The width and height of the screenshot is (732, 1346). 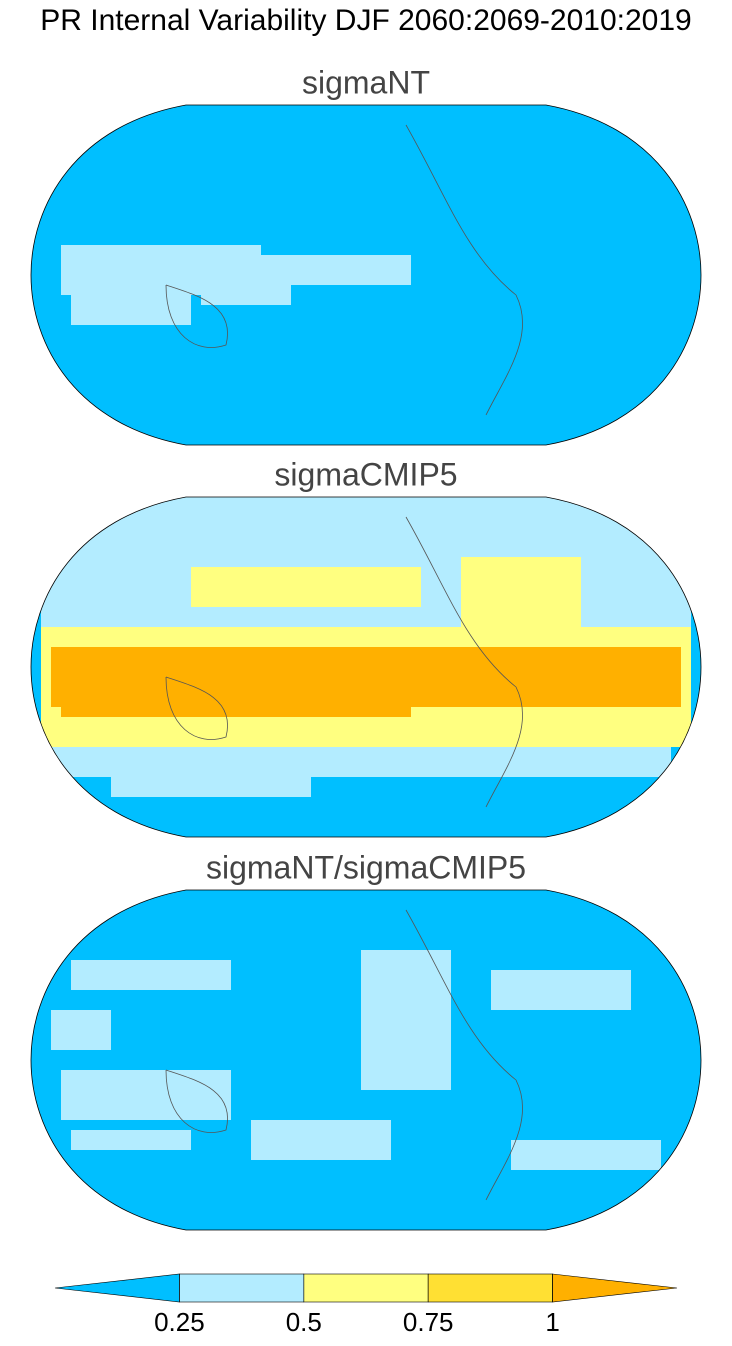 I want to click on colorbar-label: 0.5, so click(x=304, y=1322).